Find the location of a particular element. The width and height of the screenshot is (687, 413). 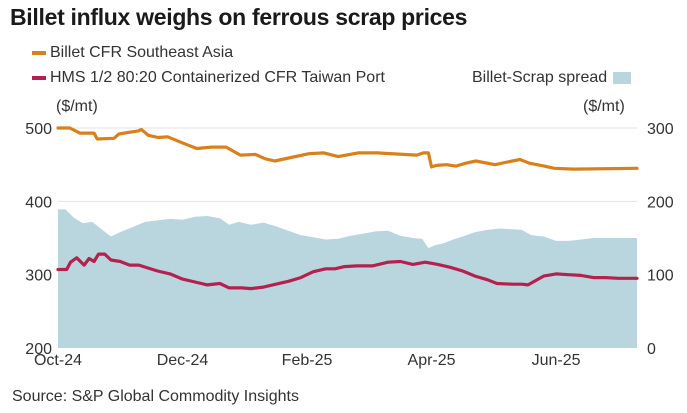

hms-line is located at coordinates (347, 271).